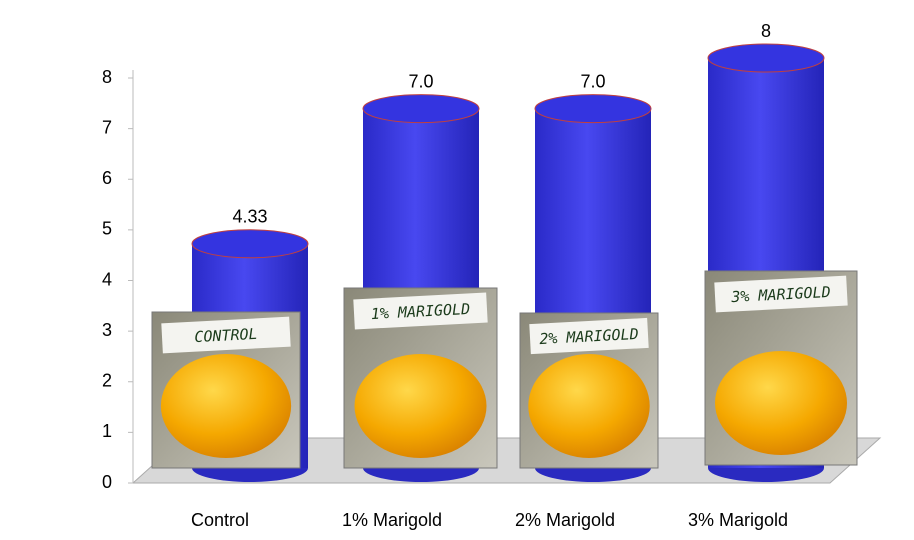  I want to click on x-tick-label: 1% Marigold, so click(392, 520).